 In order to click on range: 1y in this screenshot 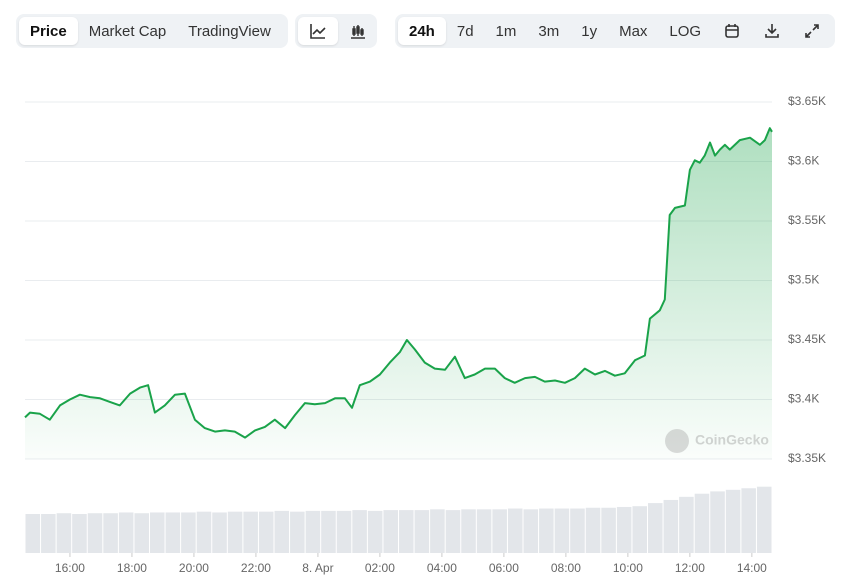, I will do `click(589, 31)`.